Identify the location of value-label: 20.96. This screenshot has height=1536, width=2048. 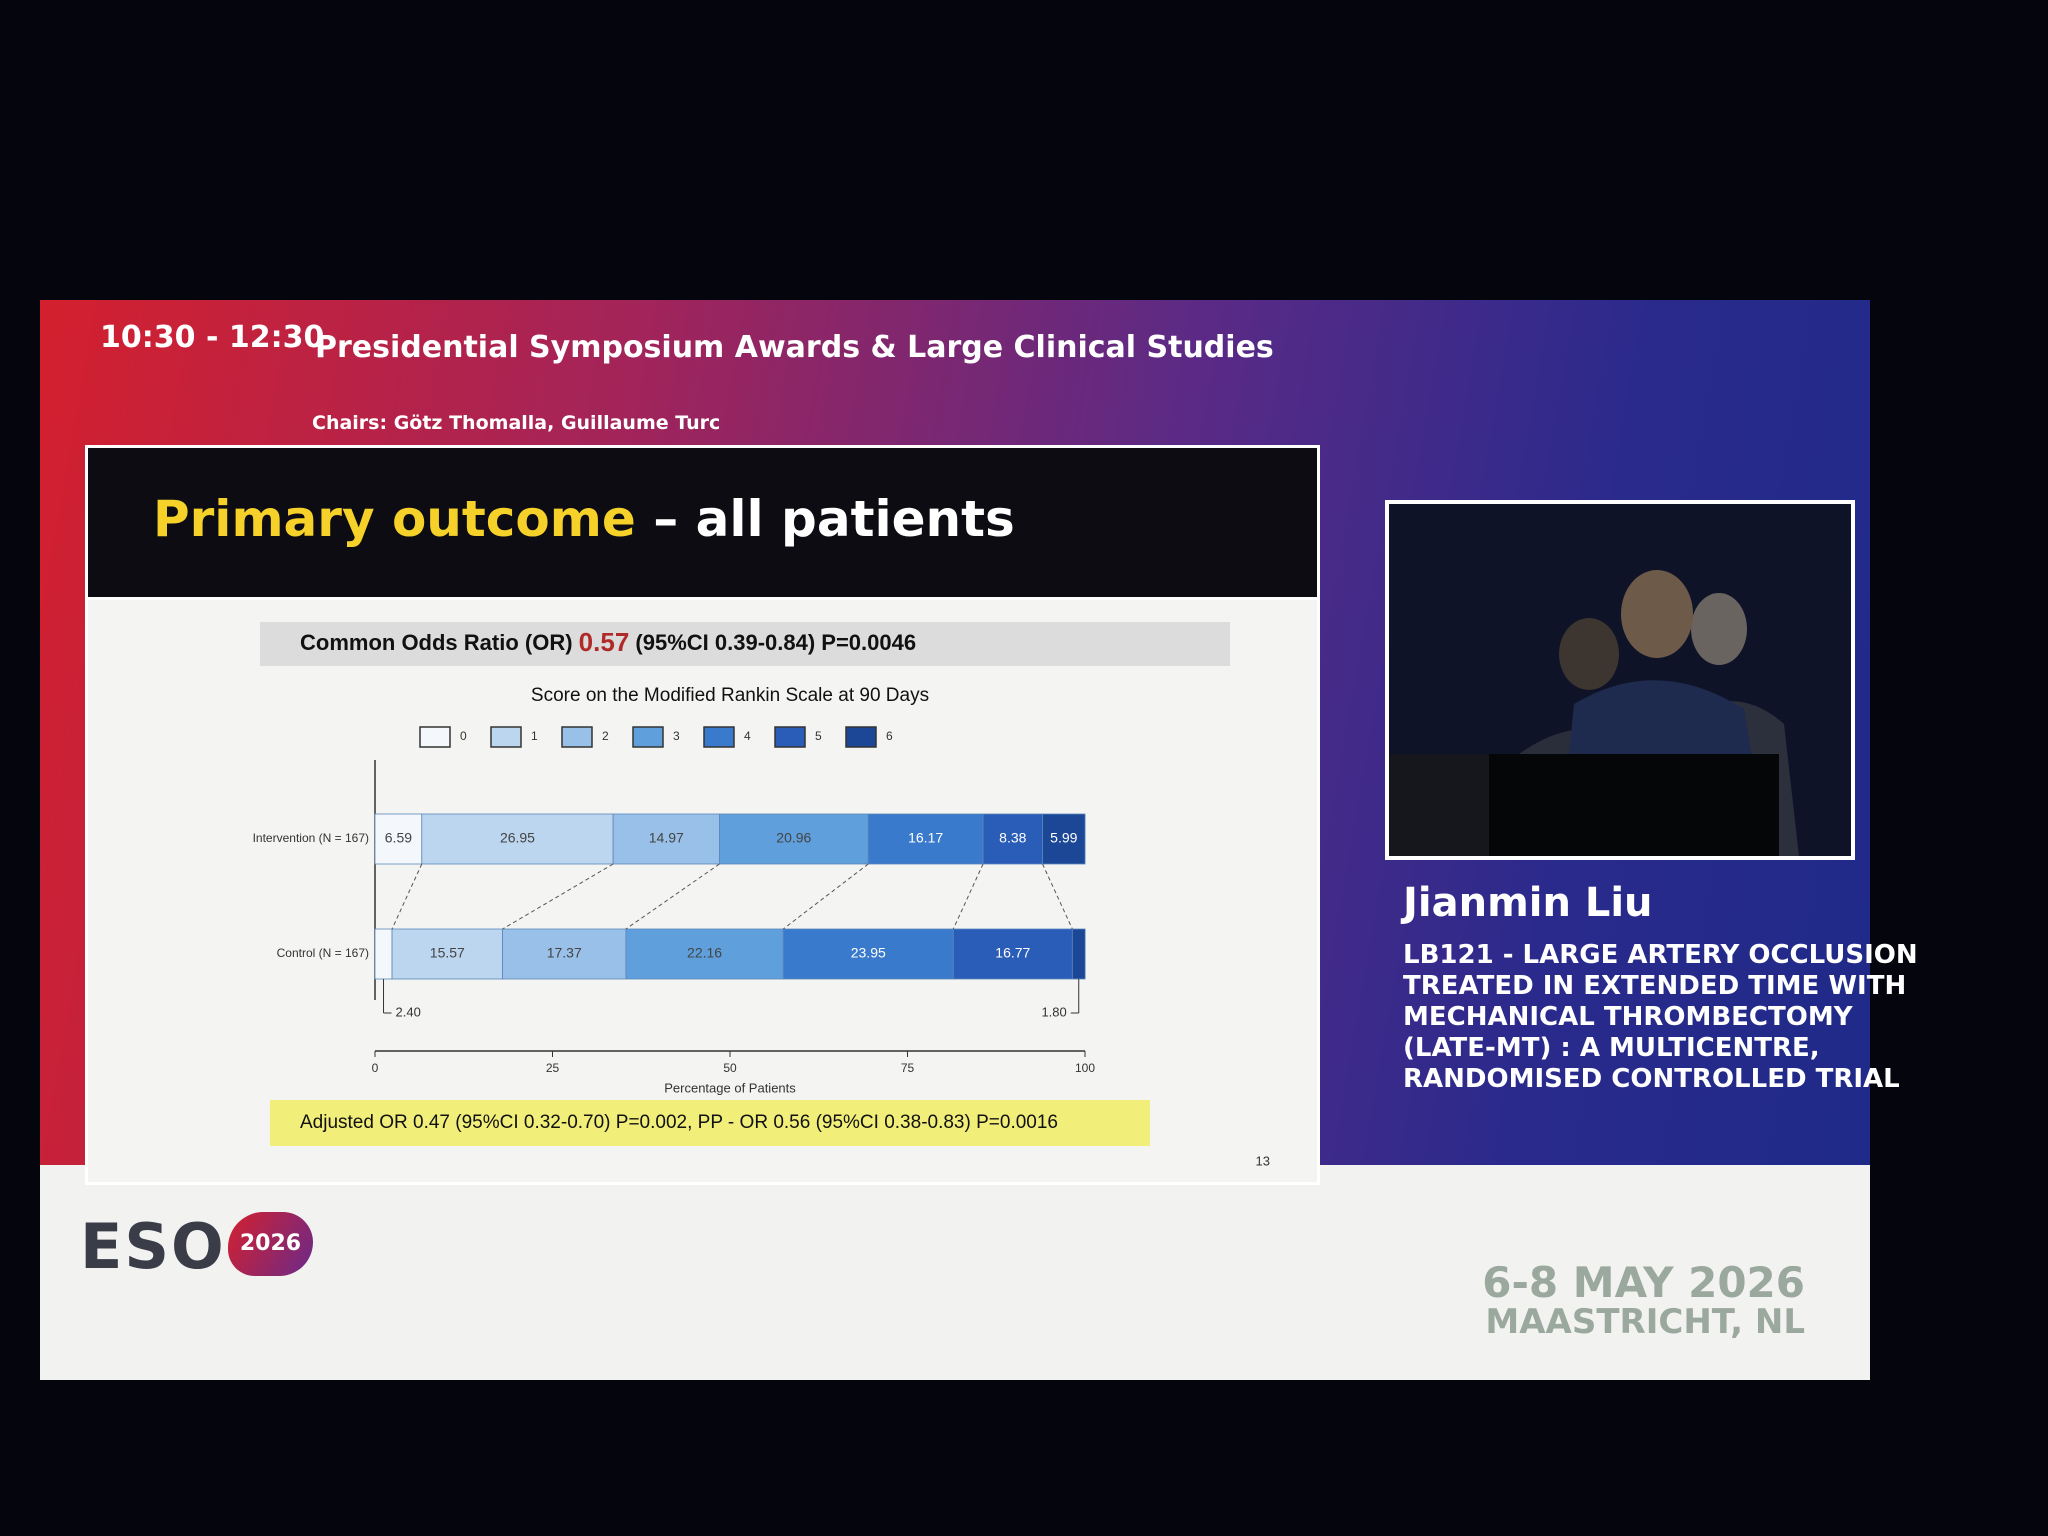
(793, 838).